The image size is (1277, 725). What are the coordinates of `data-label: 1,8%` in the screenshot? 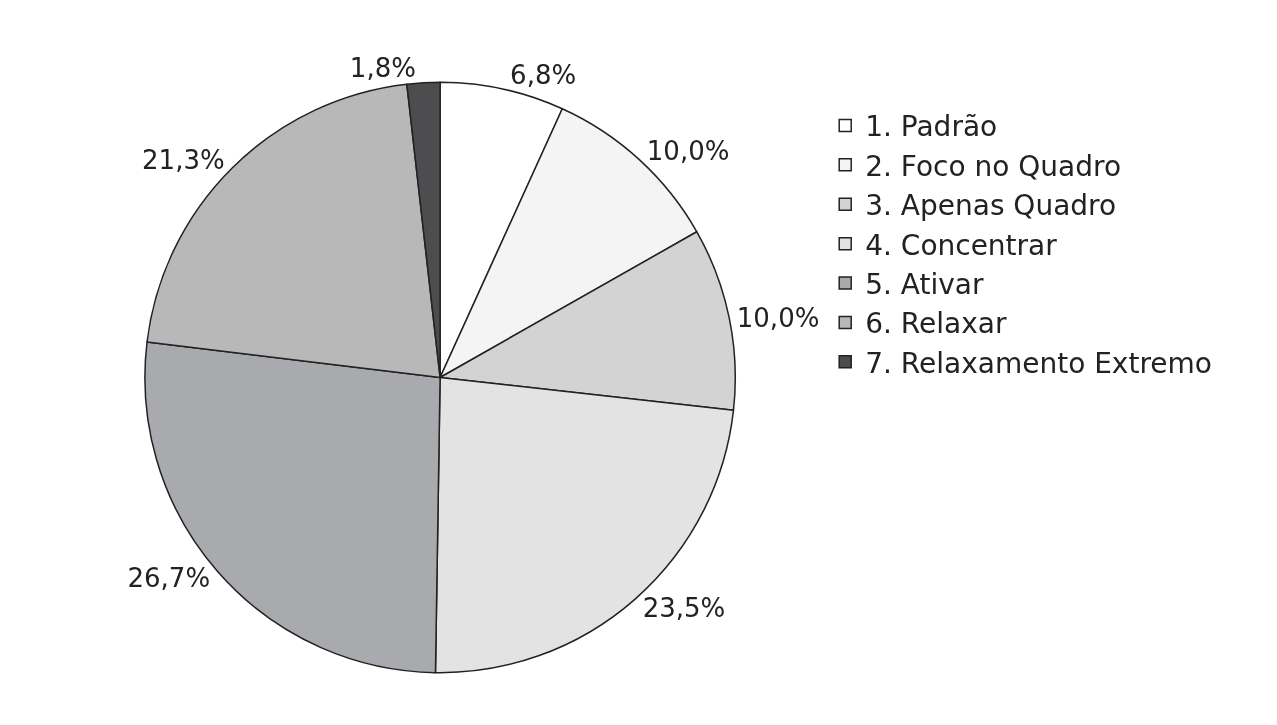 It's located at (382, 67).